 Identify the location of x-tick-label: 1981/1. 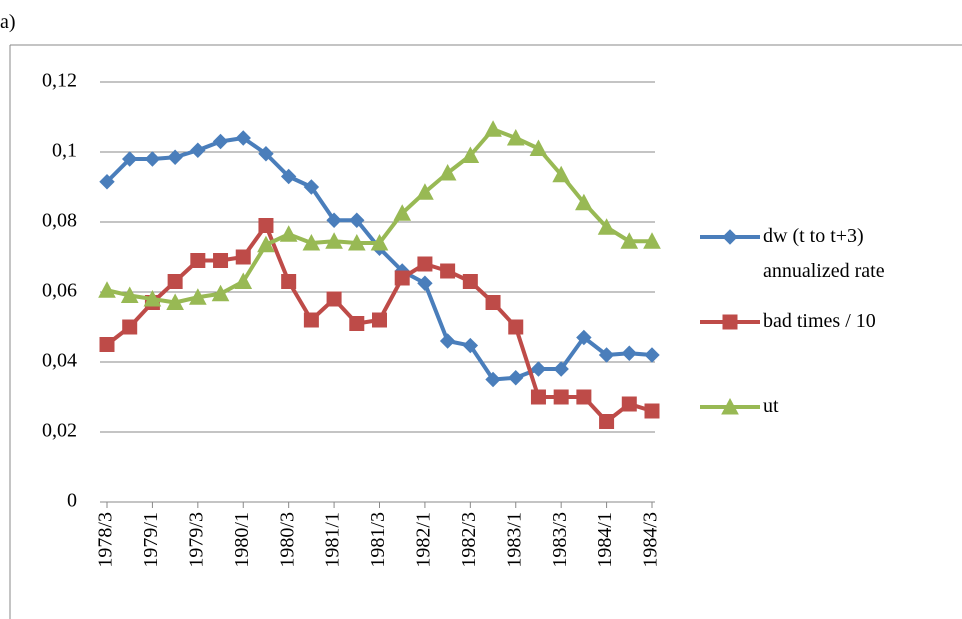
(333, 540).